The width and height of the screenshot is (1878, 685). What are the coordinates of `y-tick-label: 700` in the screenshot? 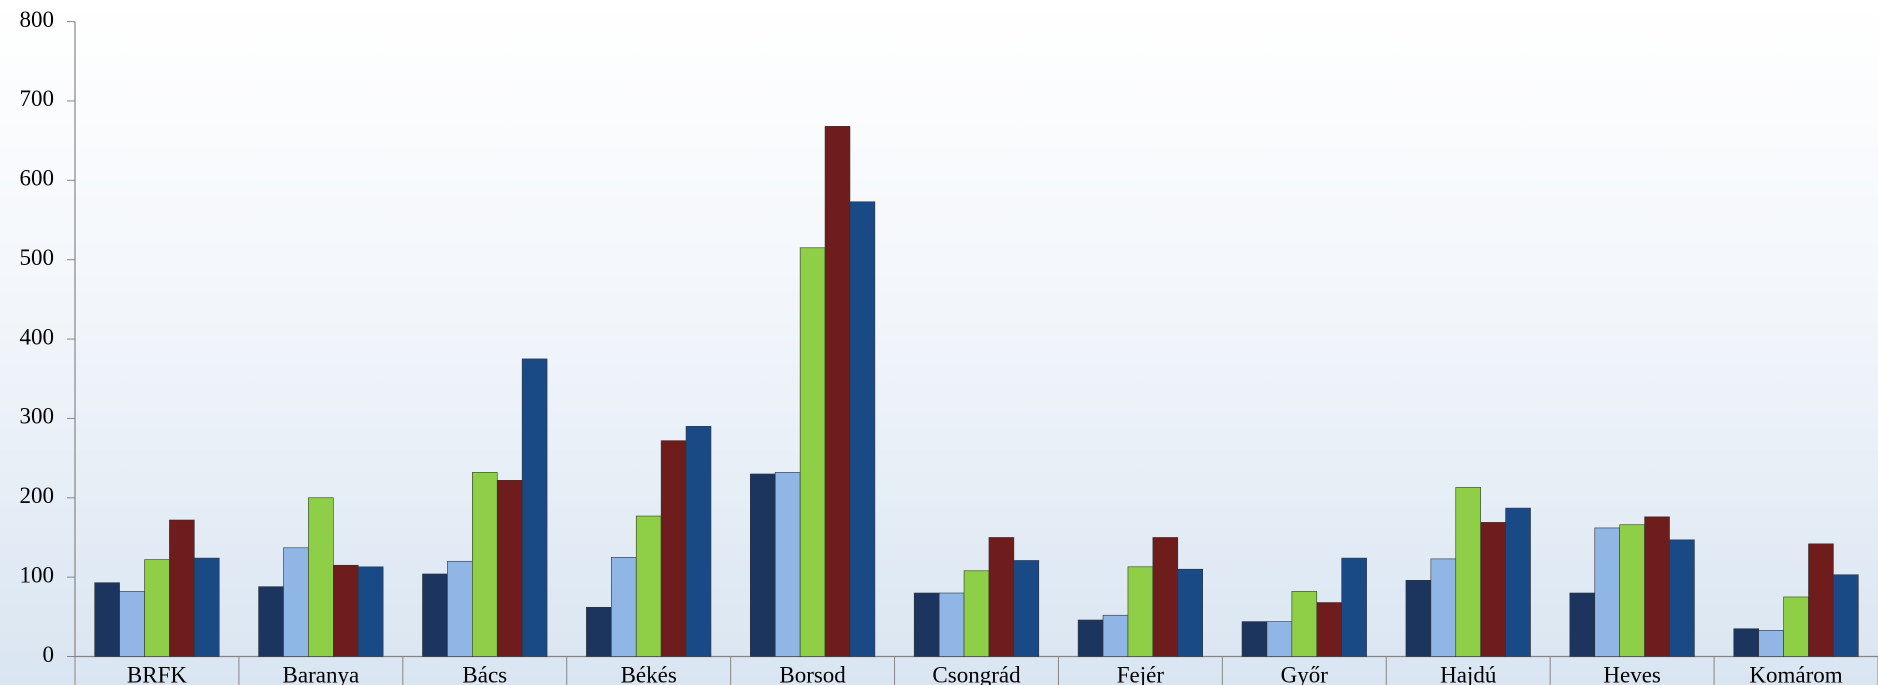 It's located at (37, 98).